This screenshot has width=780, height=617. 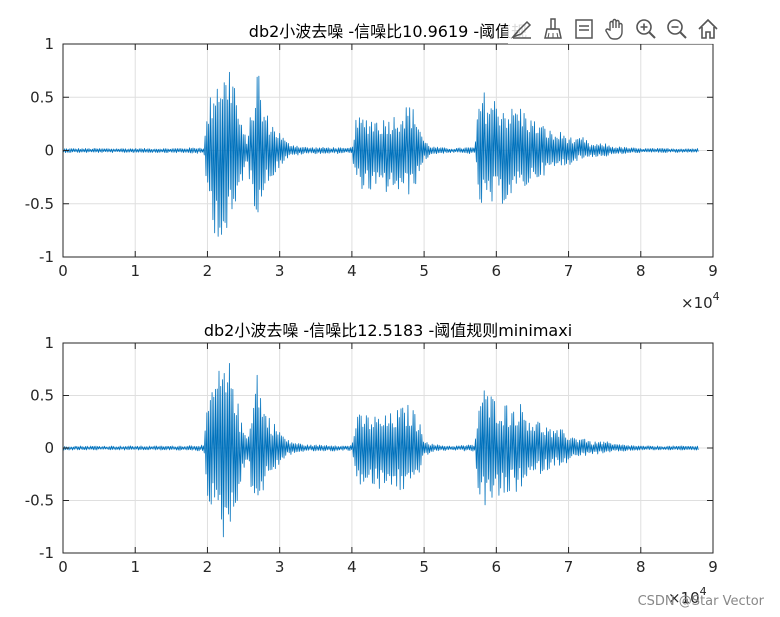 I want to click on brush-icon, so click(x=553, y=28).